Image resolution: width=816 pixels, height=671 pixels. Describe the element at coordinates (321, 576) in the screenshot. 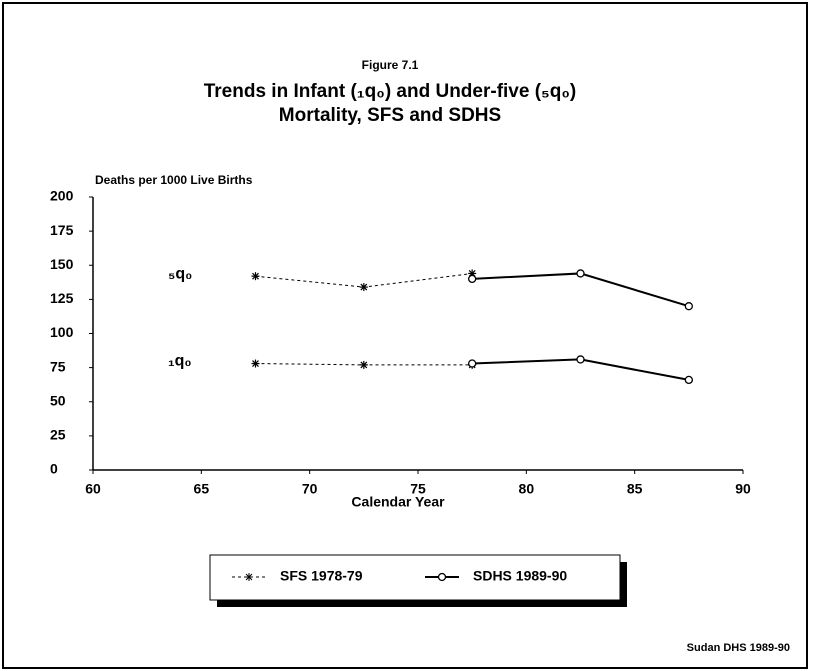

I see `legend-label: SFS 1978-79` at that location.